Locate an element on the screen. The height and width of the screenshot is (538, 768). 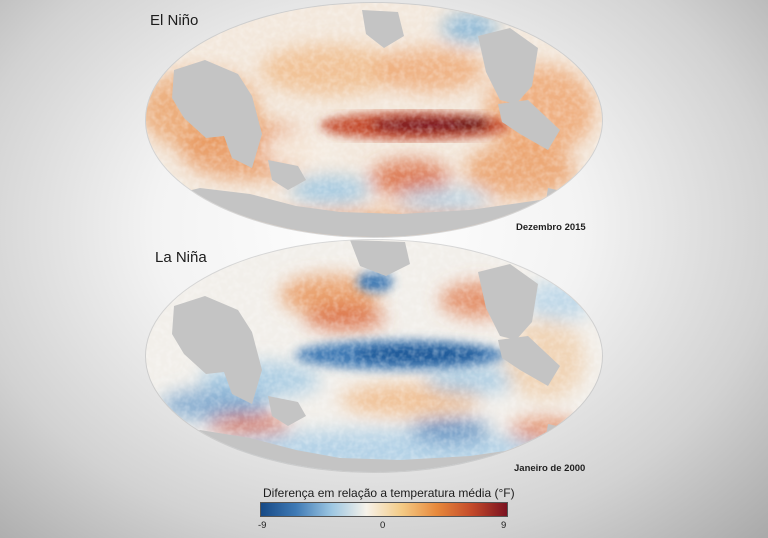
legend-color-bar is located at coordinates (384, 509).